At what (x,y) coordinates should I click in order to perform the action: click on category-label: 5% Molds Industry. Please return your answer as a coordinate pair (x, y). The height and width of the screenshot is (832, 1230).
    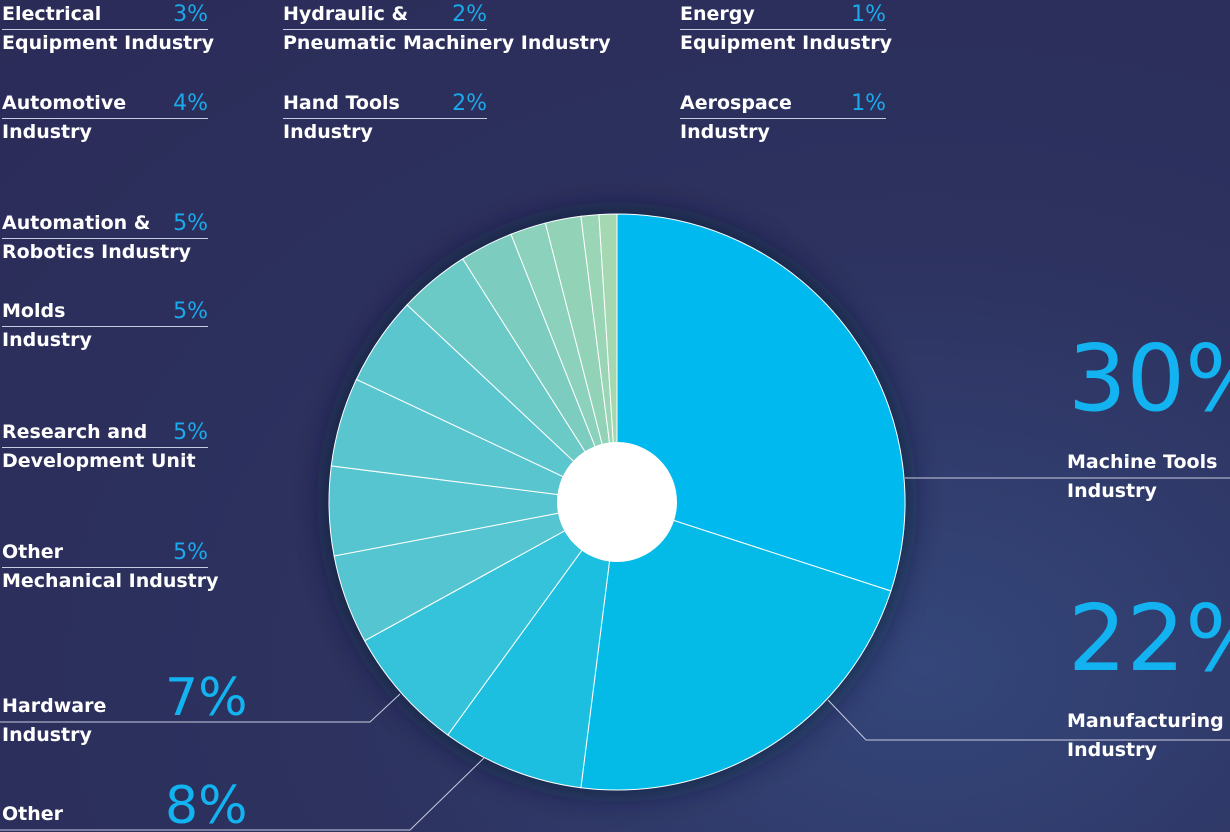
    Looking at the image, I should click on (105, 326).